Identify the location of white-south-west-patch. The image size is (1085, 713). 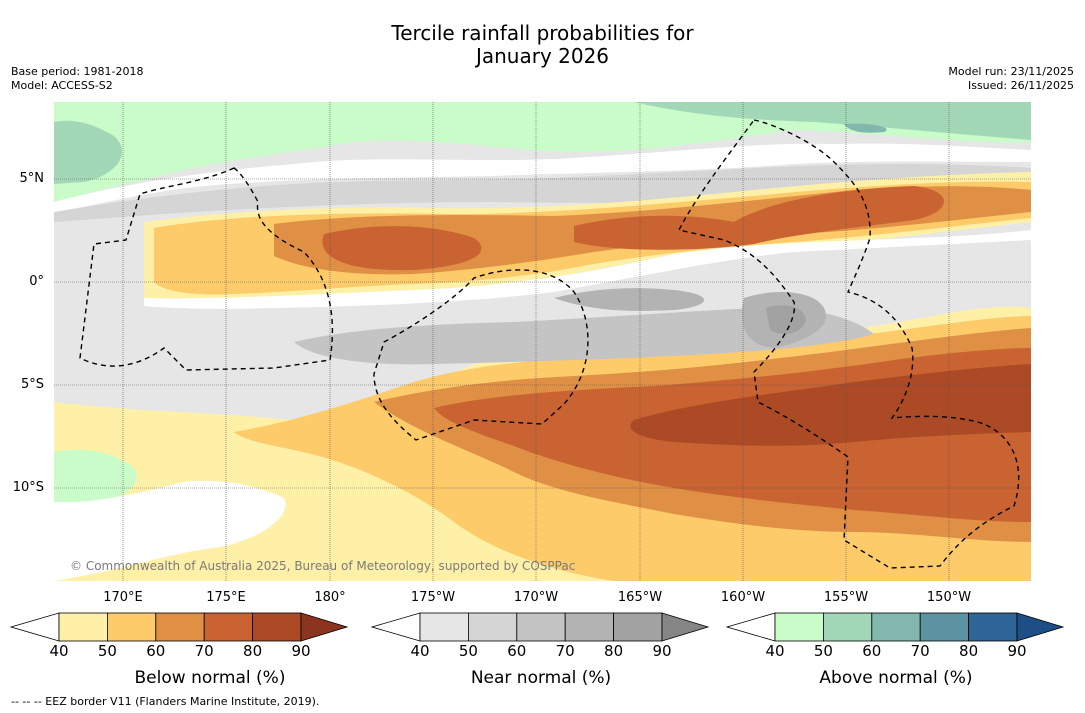
(170, 530).